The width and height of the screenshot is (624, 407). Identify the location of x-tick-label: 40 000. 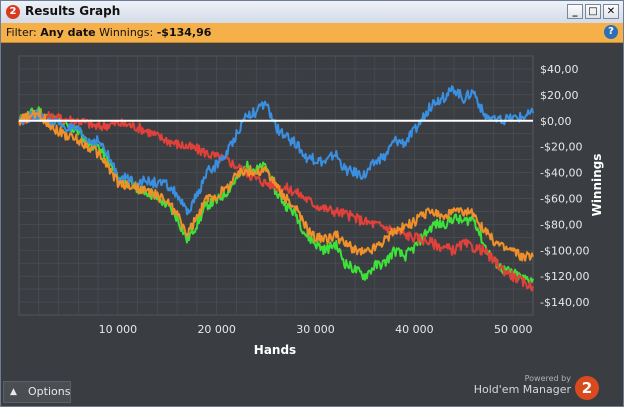
(414, 329).